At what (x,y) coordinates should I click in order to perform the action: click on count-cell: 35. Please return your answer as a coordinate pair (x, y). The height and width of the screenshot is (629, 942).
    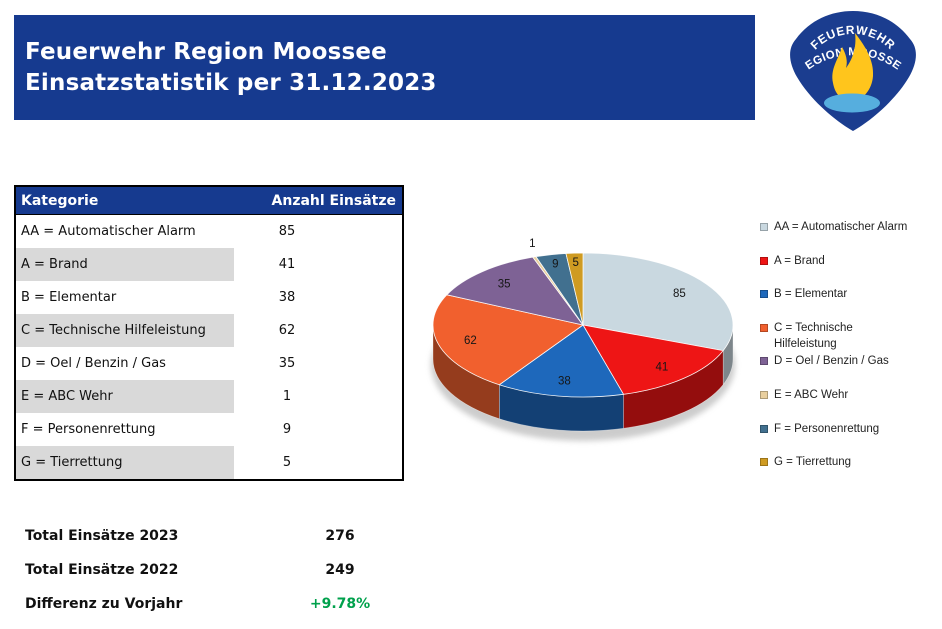
    Looking at the image, I should click on (287, 363).